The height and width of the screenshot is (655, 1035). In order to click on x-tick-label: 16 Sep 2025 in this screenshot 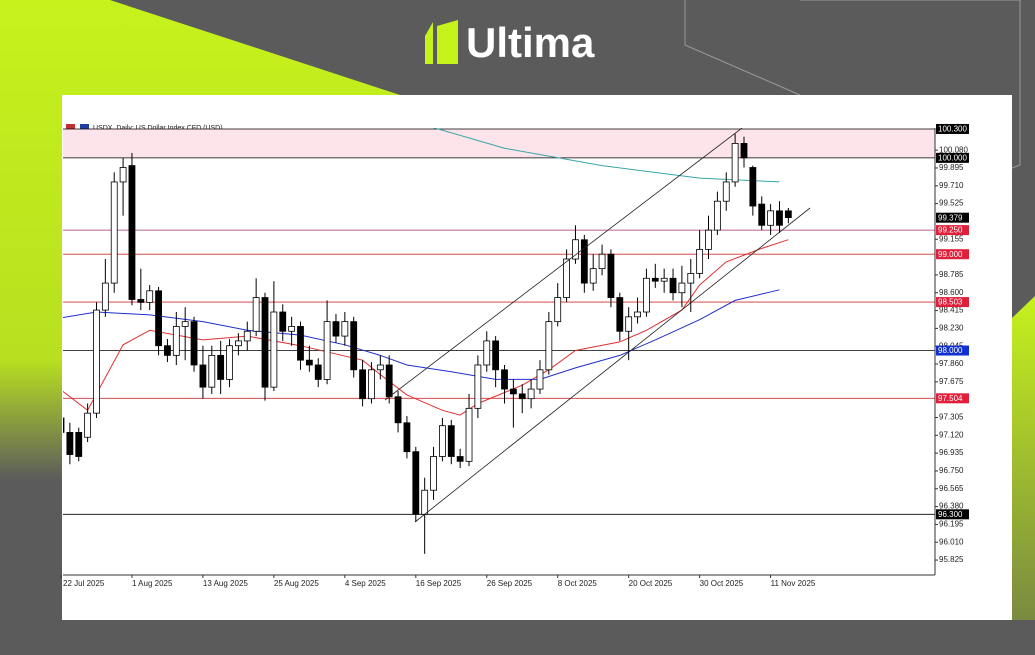, I will do `click(439, 583)`.